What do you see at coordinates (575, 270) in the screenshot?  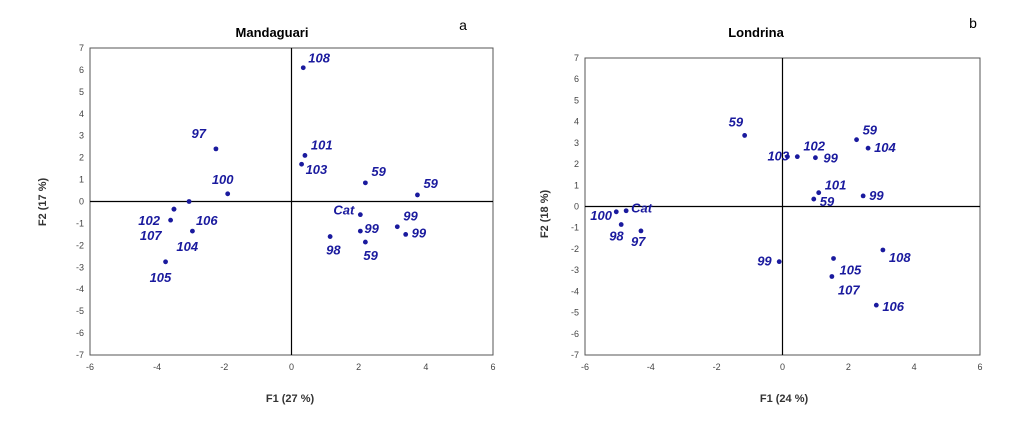 I see `y-tick-label: -3` at bounding box center [575, 270].